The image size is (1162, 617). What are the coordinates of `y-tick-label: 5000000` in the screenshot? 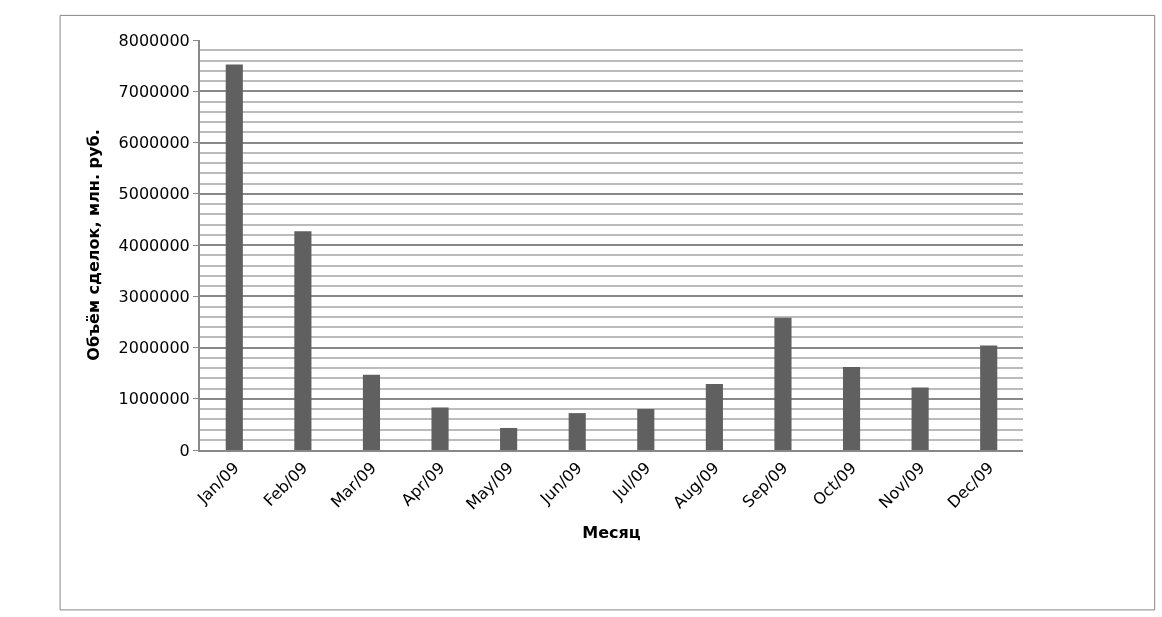 It's located at (154, 194).